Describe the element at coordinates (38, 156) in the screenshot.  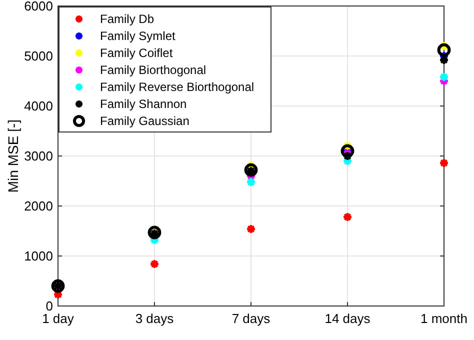
I see `y-tick-label: 3000` at that location.